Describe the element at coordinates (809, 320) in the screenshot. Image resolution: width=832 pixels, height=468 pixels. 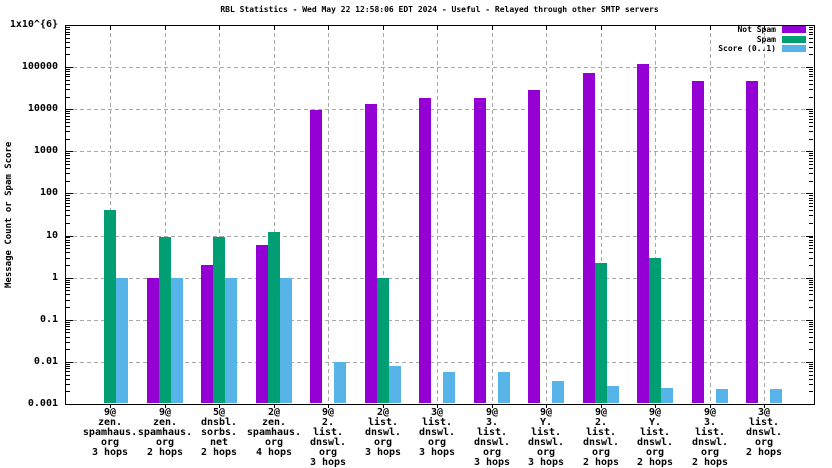
I see `y-major-tick-right` at that location.